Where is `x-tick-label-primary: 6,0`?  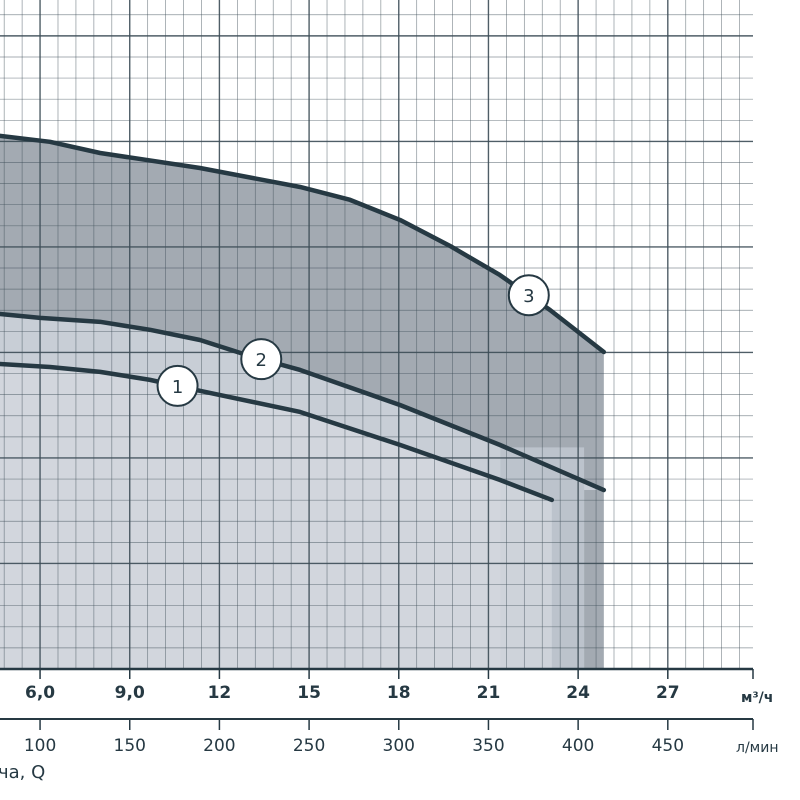
x-tick-label-primary: 6,0 is located at coordinates (40, 693).